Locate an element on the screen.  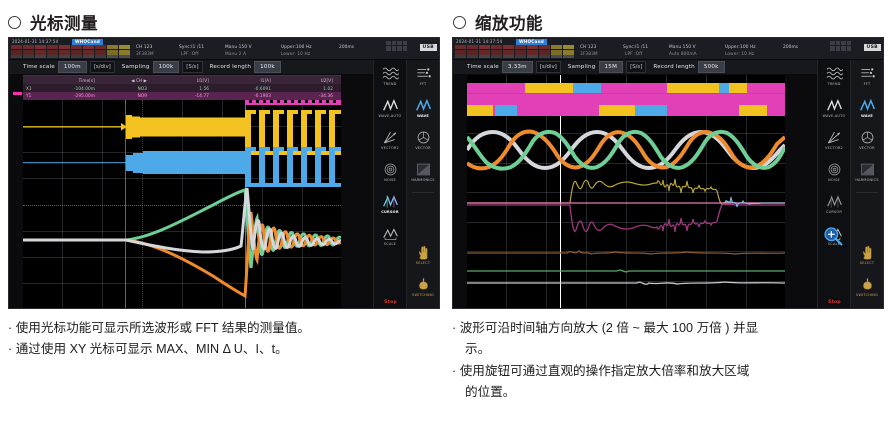
sampling-value: 100k is located at coordinates (166, 67).